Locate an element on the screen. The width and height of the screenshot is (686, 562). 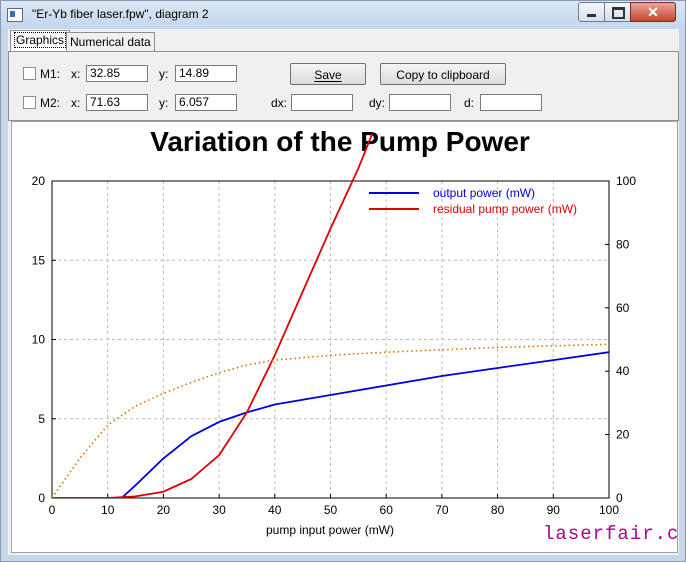
minimize-icon is located at coordinates (591, 15).